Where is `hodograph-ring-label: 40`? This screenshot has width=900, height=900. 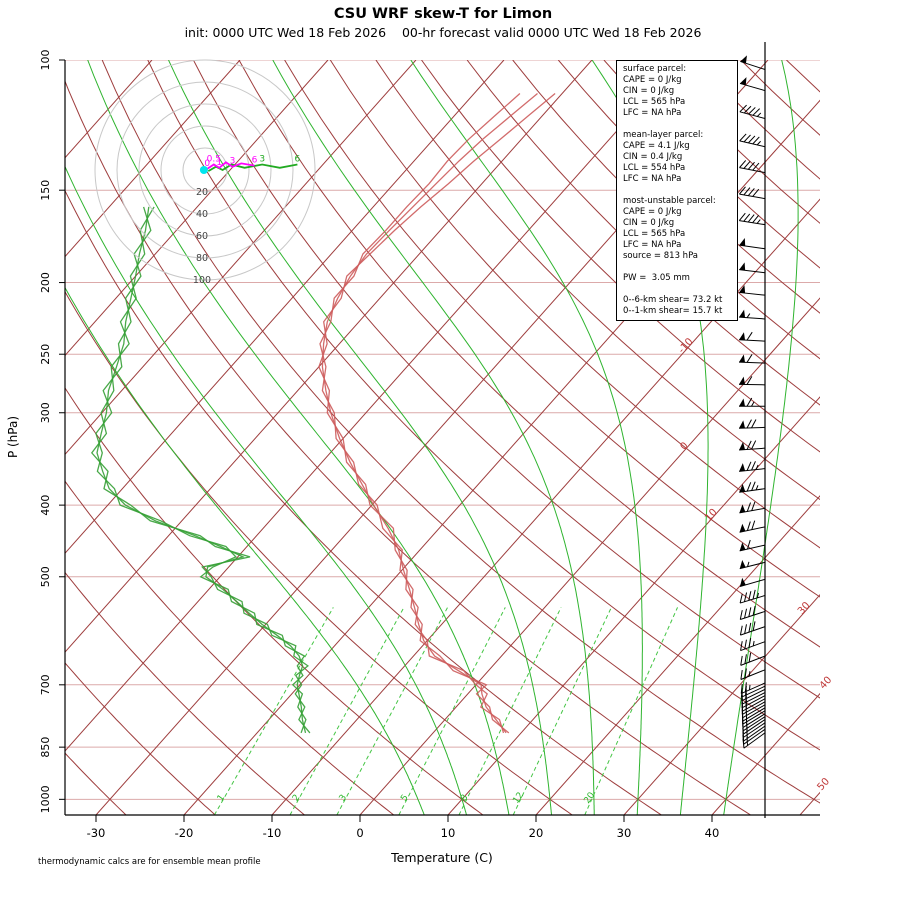 hodograph-ring-label: 40 is located at coordinates (202, 214).